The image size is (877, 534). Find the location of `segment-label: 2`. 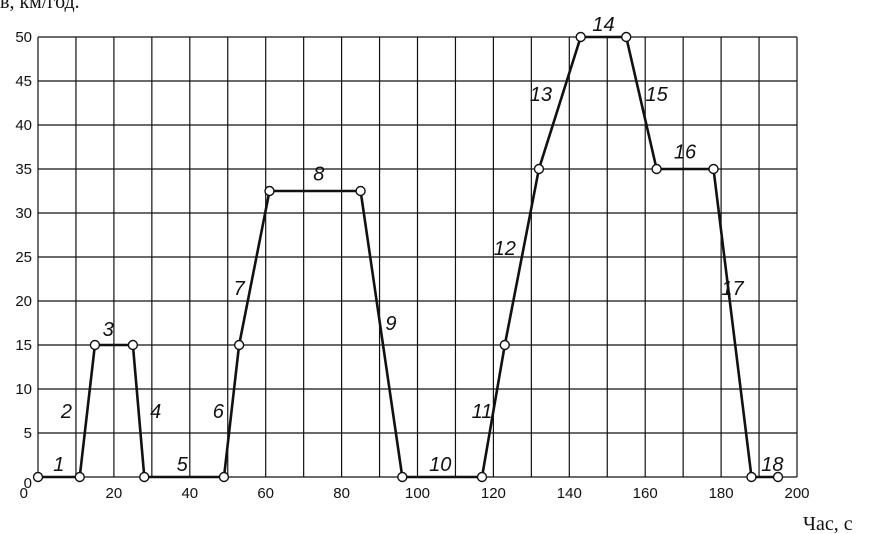

segment-label: 2 is located at coordinates (66, 412).